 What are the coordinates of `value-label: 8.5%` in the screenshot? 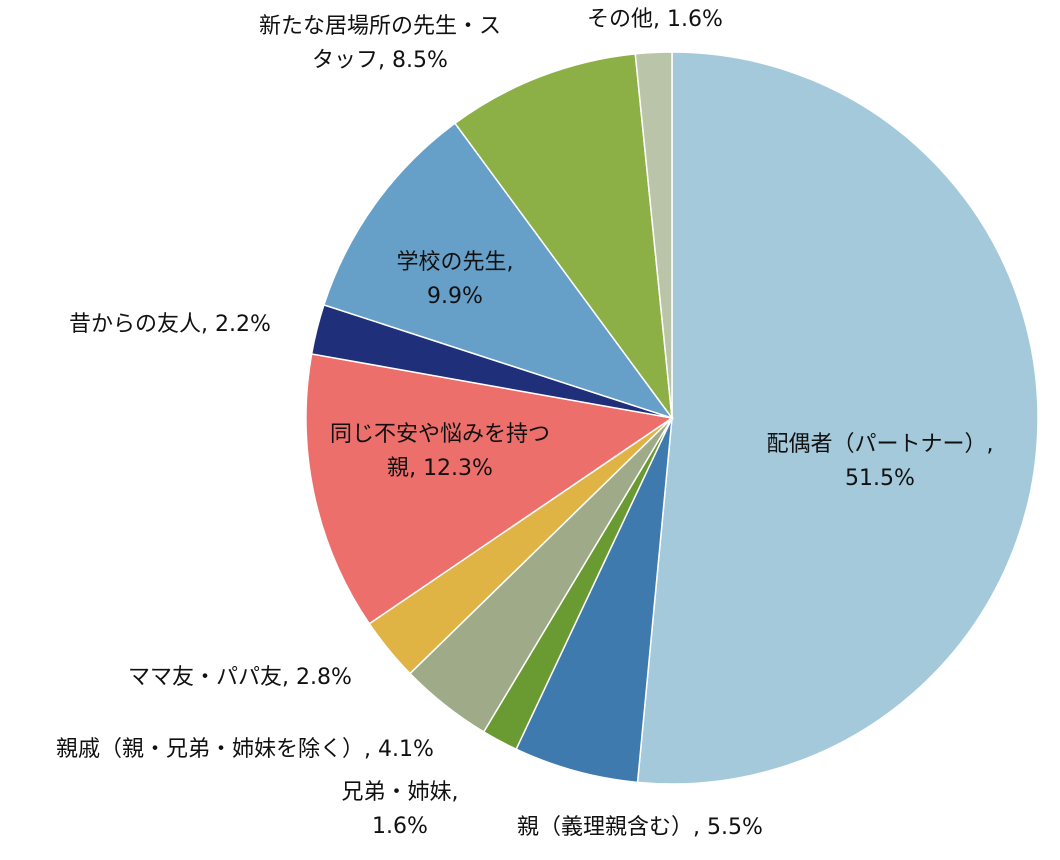 It's located at (420, 60).